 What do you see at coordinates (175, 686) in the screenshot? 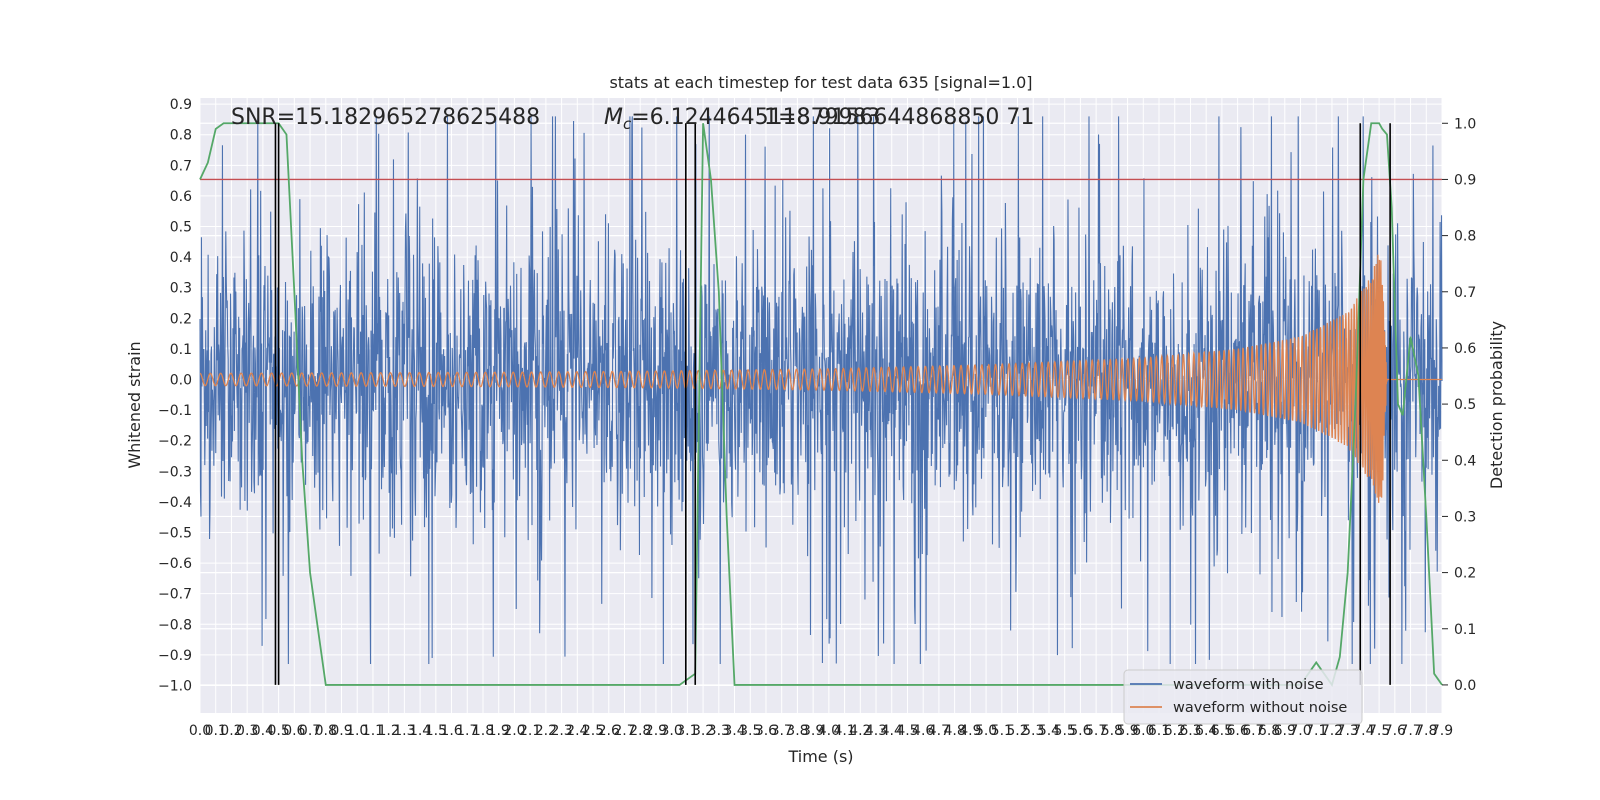
I see `y-tick-label-left: −1.0` at bounding box center [175, 686].